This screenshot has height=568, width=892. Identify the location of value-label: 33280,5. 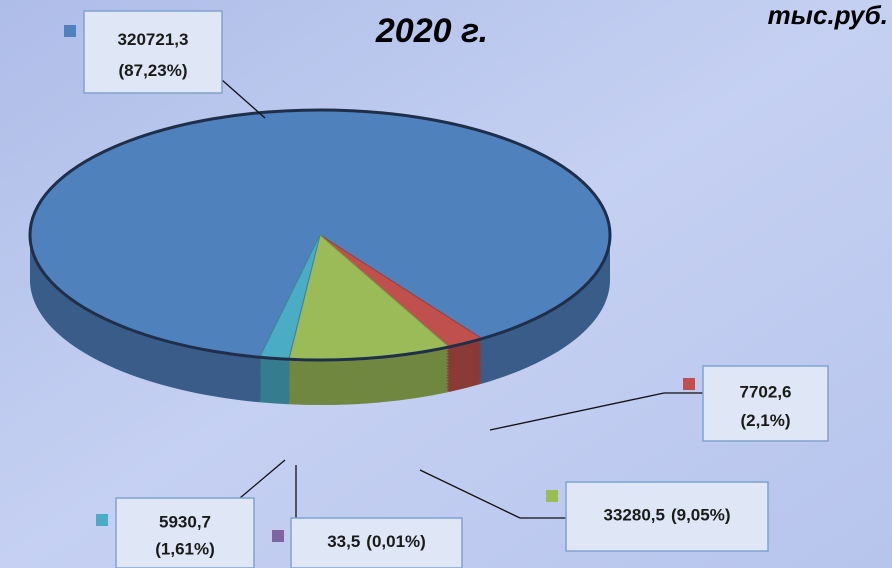
(634, 515).